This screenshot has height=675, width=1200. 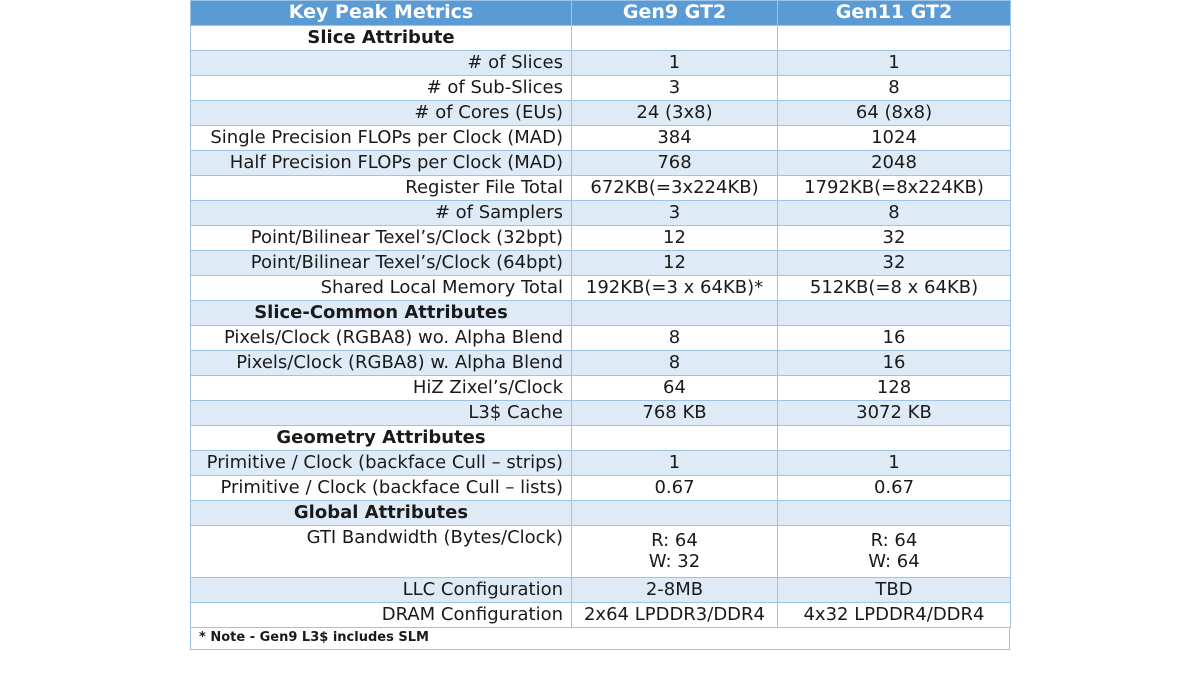 I want to click on table-row: # of Cores (EUs) 24 (3x8) 64 (8x8), so click(x=600, y=113).